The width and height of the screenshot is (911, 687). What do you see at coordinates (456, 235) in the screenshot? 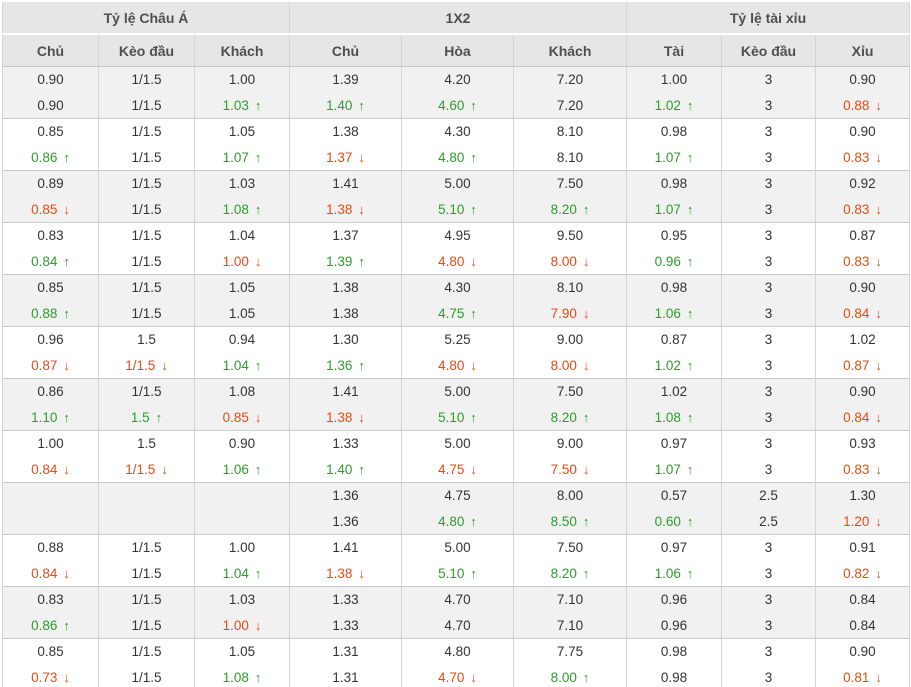
I see `odds-row: 0.83 1/1.5 1.04 1.37 4.95 9.50 0.95 3 0.87` at bounding box center [456, 235].